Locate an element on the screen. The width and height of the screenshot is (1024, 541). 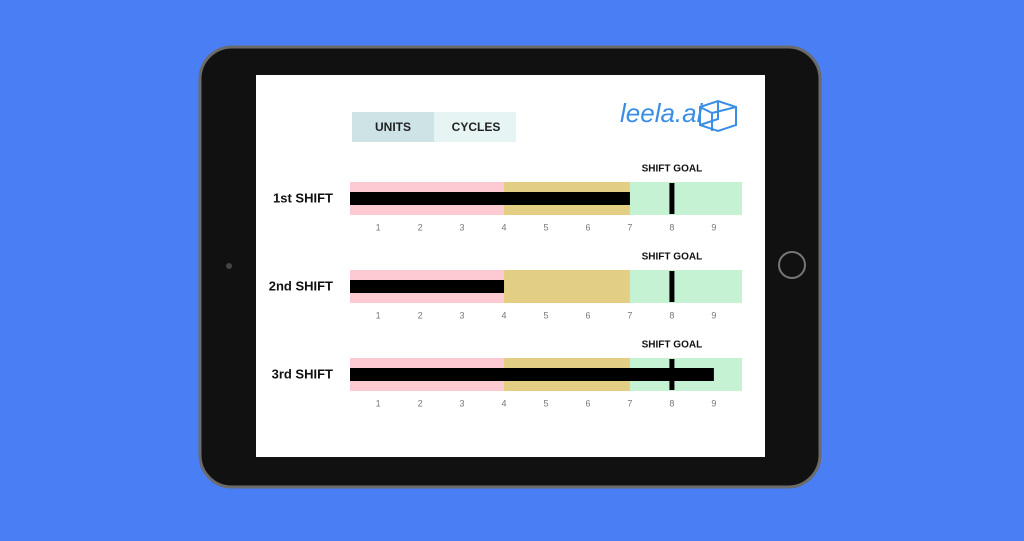
tab-label: CYCLES is located at coordinates (476, 127).